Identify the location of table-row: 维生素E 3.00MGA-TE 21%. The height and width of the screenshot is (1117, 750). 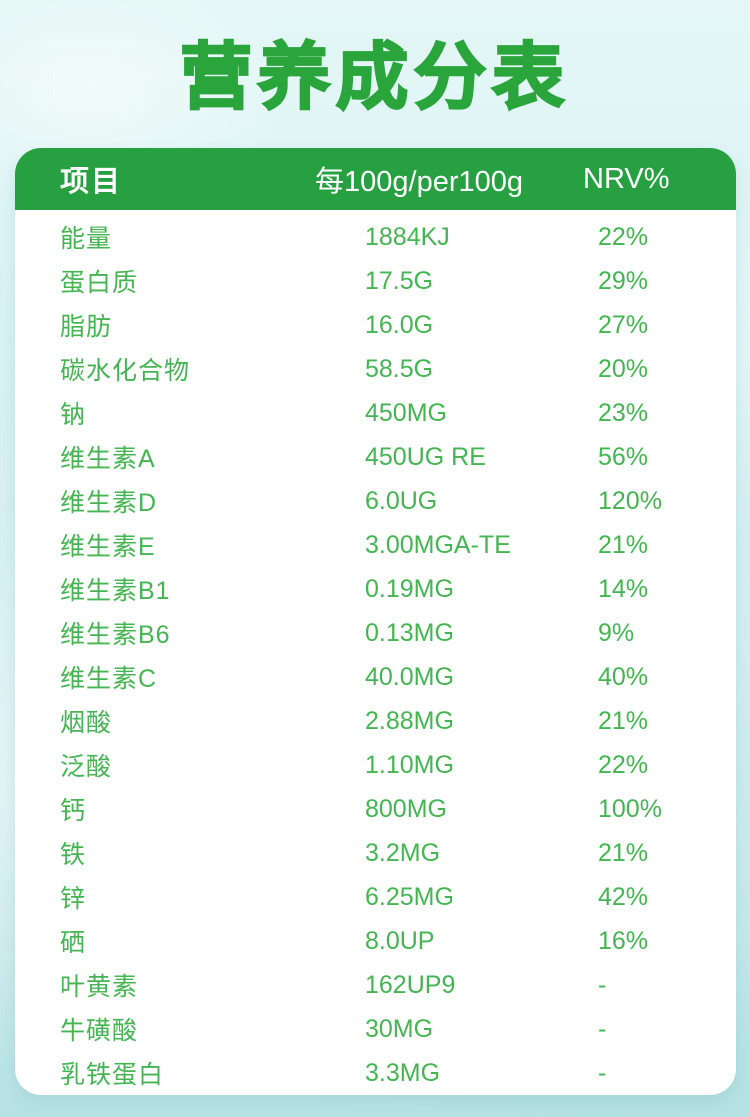
(375, 545).